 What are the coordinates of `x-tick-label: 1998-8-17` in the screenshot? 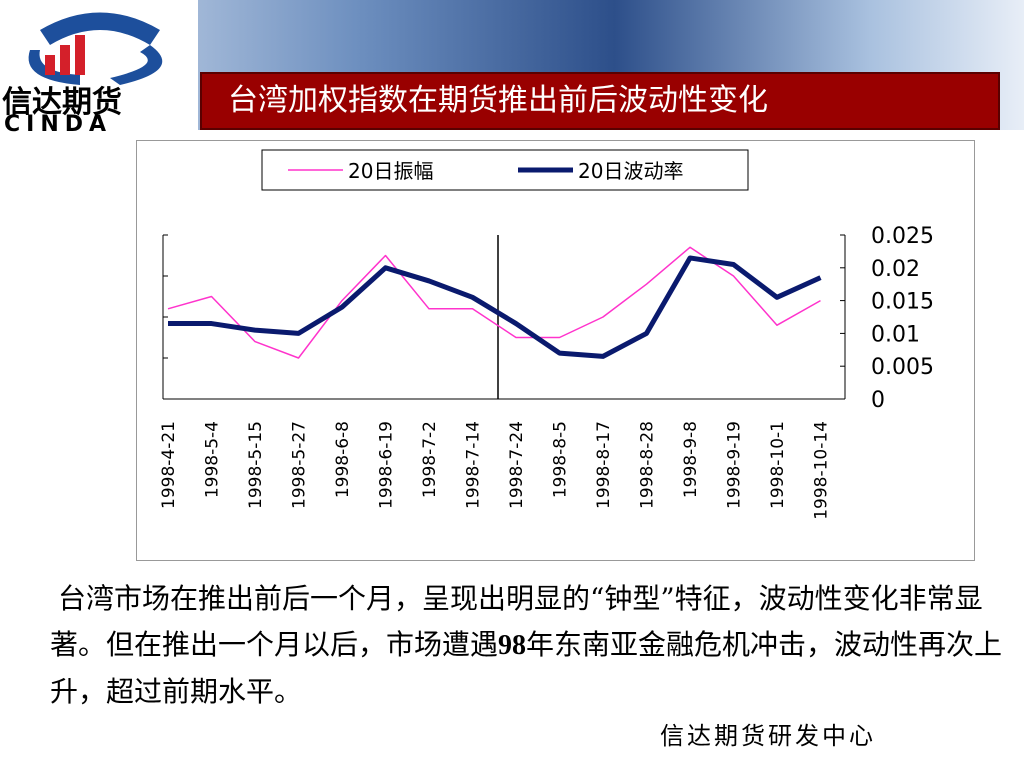 It's located at (604, 465).